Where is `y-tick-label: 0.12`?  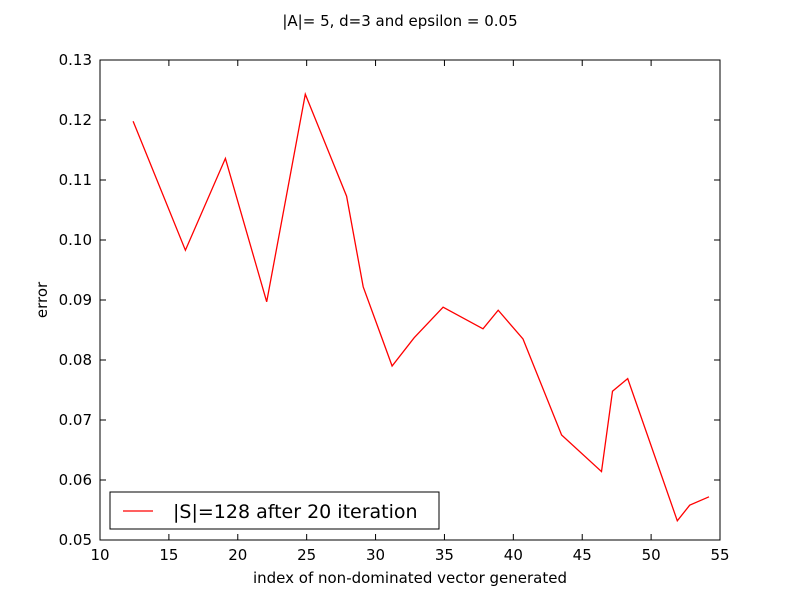 y-tick-label: 0.12 is located at coordinates (75, 120).